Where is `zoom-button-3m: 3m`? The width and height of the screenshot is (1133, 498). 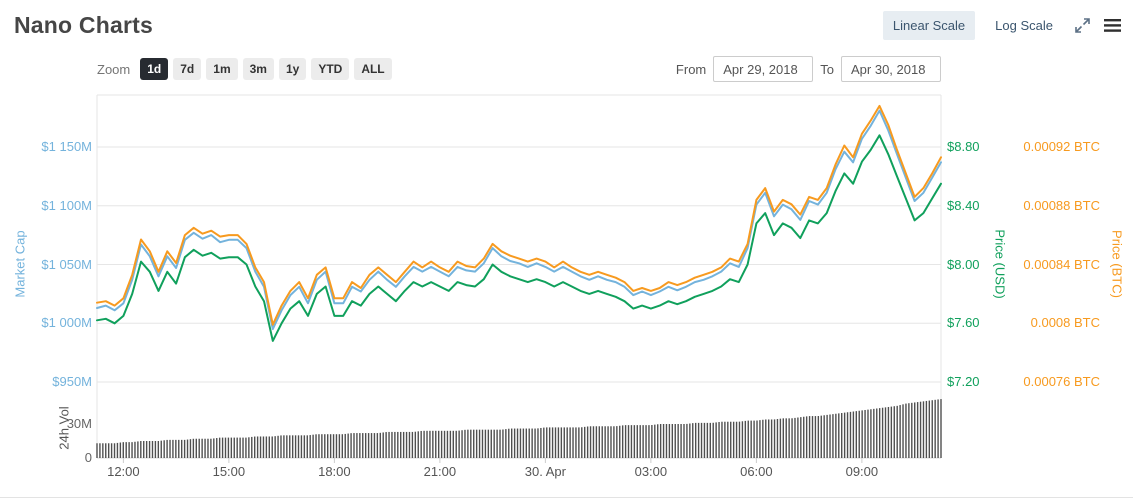 zoom-button-3m: 3m is located at coordinates (258, 69).